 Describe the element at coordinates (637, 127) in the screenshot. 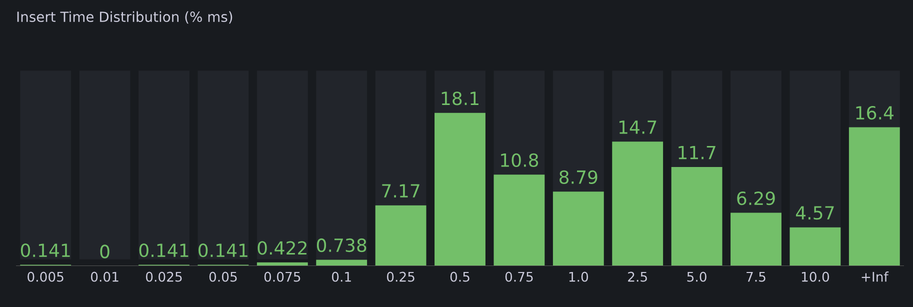

I see `data-label: 14.7` at that location.